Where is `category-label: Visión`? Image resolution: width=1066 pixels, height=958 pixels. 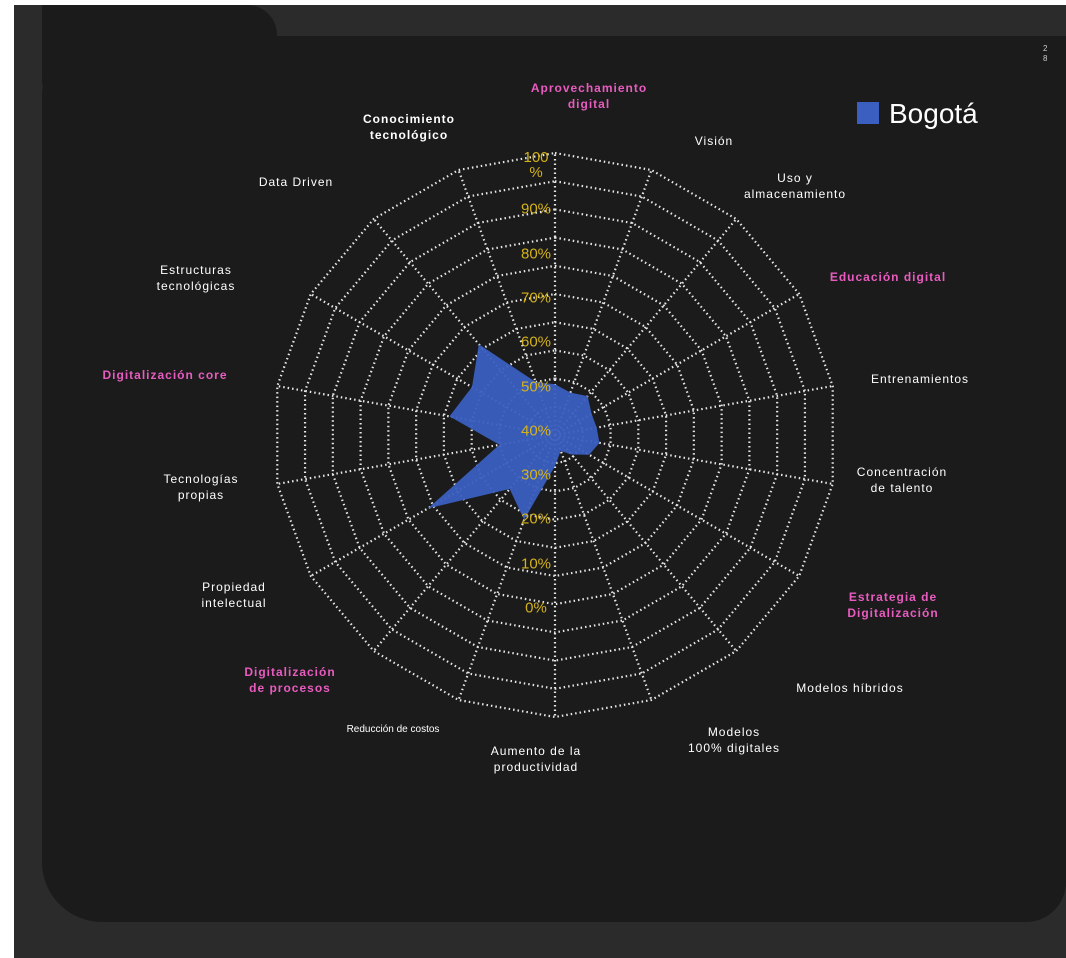 category-label: Visión is located at coordinates (714, 141).